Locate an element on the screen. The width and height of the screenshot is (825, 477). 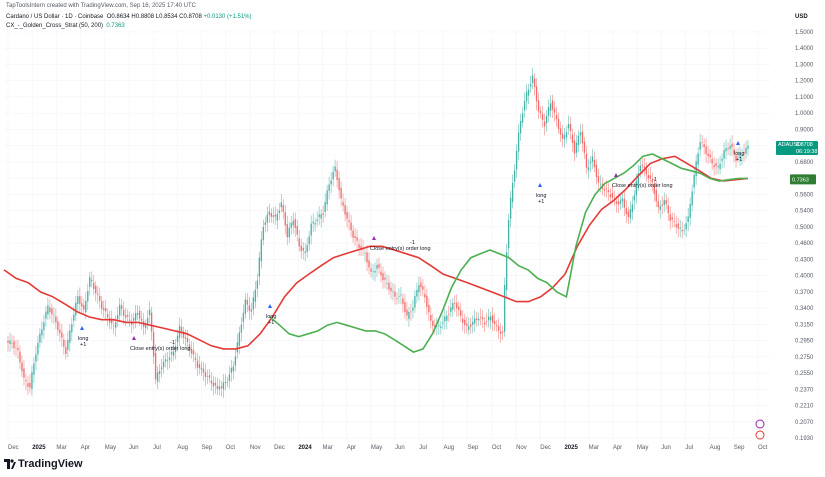
y-tick-label: 0.4000 is located at coordinates (804, 277).